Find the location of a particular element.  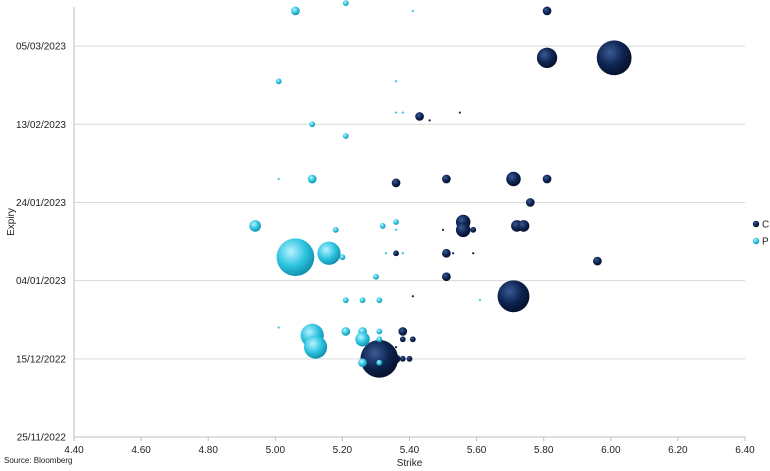

x-tick-label: 5.40 is located at coordinates (410, 450).